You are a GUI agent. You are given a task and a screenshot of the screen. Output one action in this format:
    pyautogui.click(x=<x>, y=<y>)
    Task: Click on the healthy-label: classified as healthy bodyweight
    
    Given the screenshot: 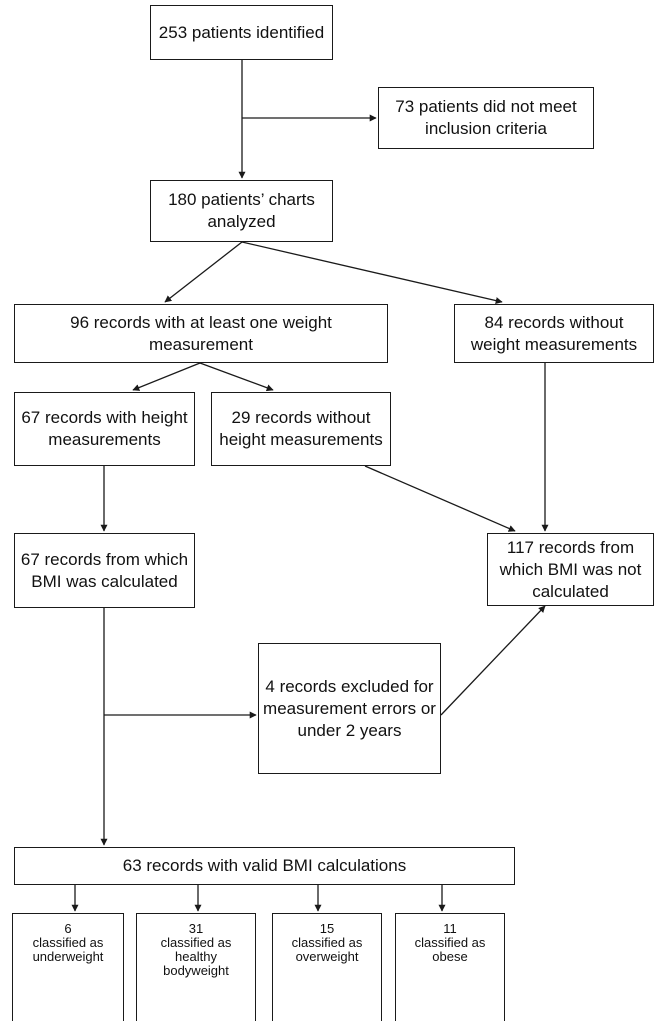 What is the action you would take?
    pyautogui.click(x=196, y=956)
    